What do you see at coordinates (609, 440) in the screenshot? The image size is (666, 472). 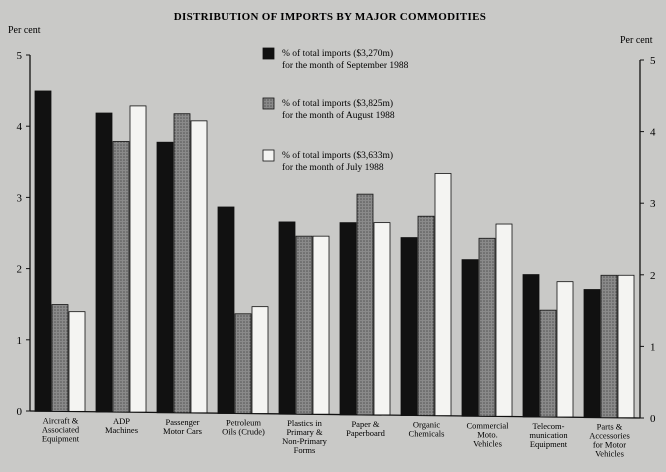 I see `category-label: Parts & Accessories for Motor Vehicles` at bounding box center [609, 440].